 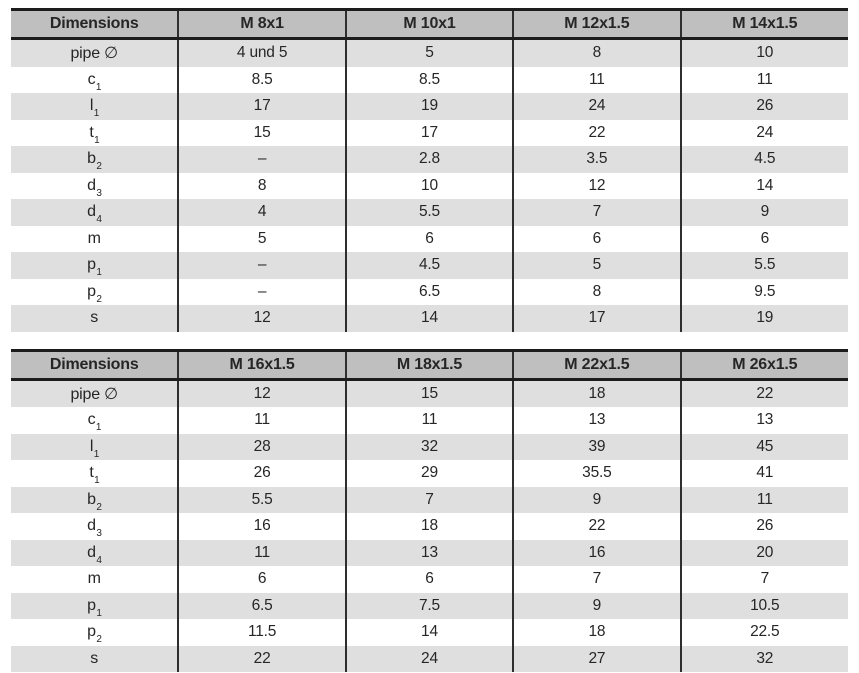 I want to click on value-cell: 41, so click(x=763, y=473).